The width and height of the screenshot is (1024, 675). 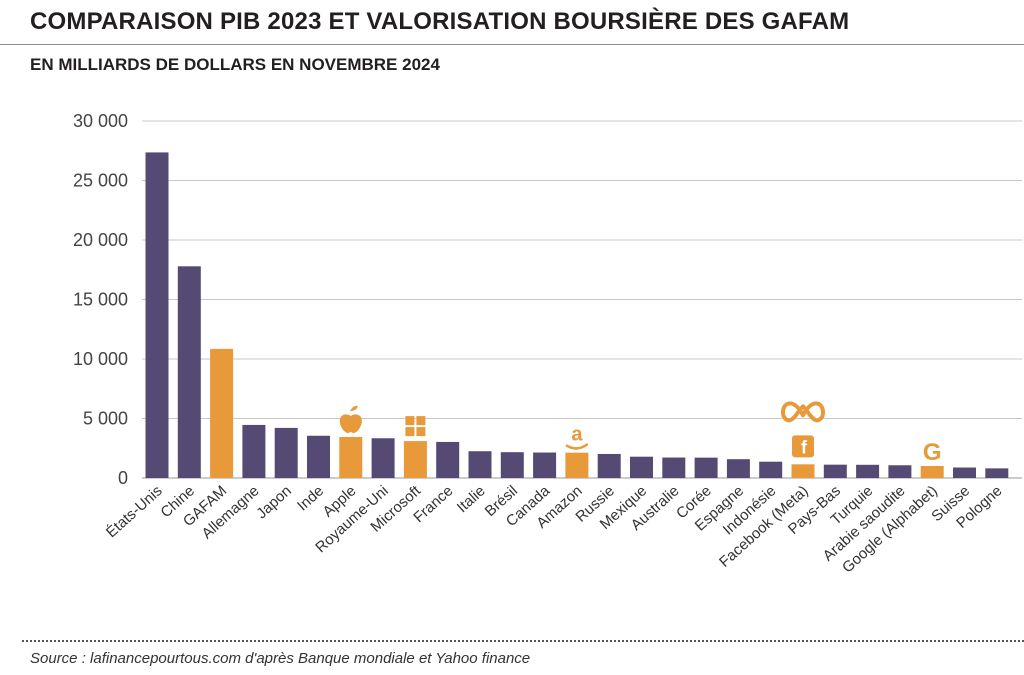 What do you see at coordinates (123, 478) in the screenshot?
I see `y-tick-label: 0` at bounding box center [123, 478].